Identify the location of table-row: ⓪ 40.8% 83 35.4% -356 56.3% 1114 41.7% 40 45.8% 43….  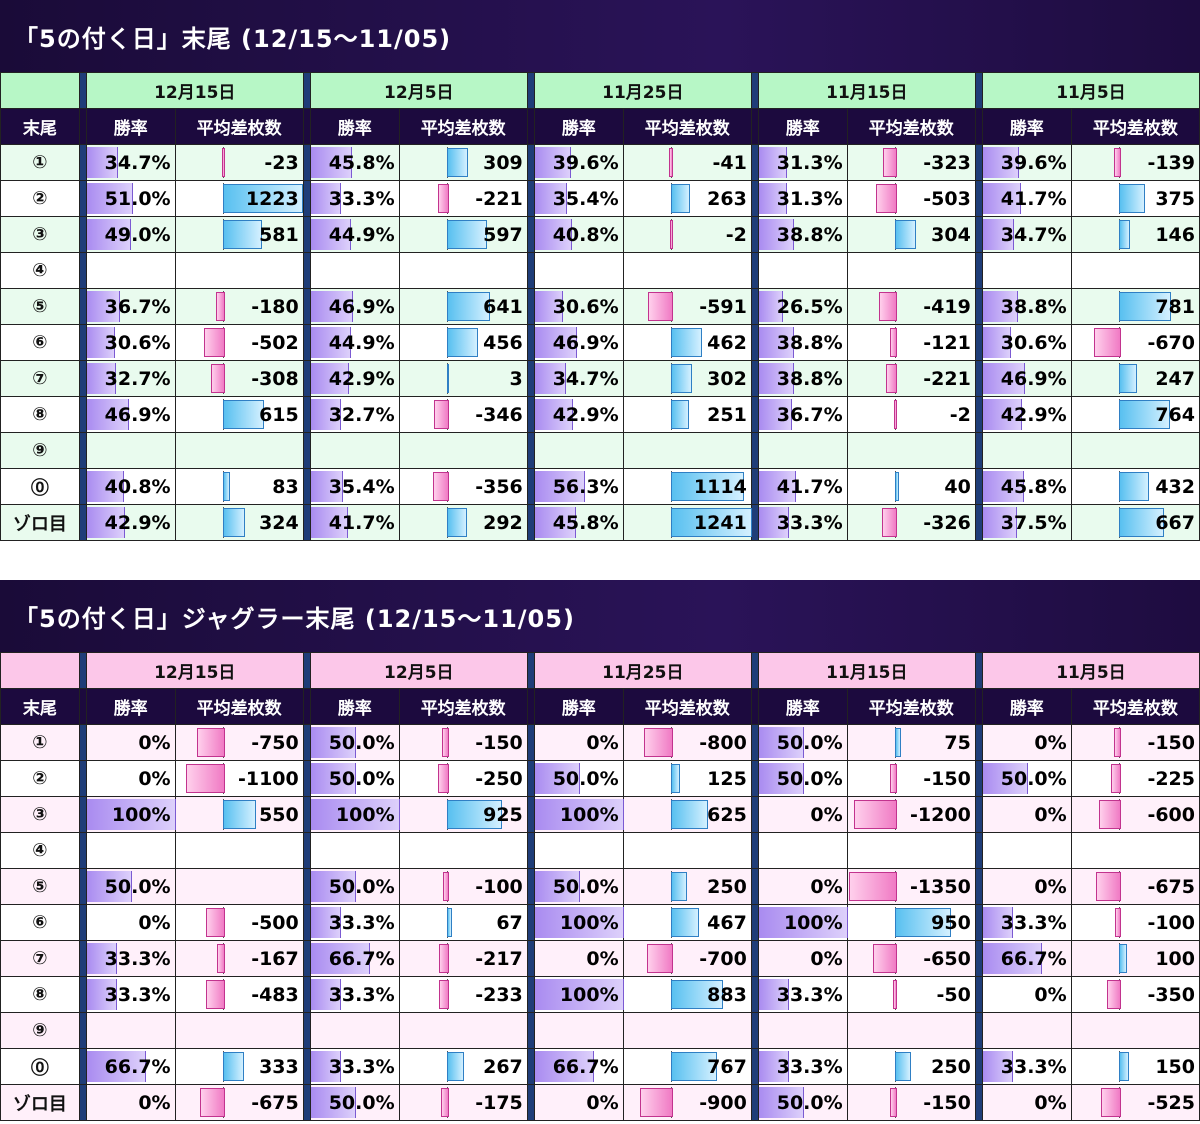
(600, 486).